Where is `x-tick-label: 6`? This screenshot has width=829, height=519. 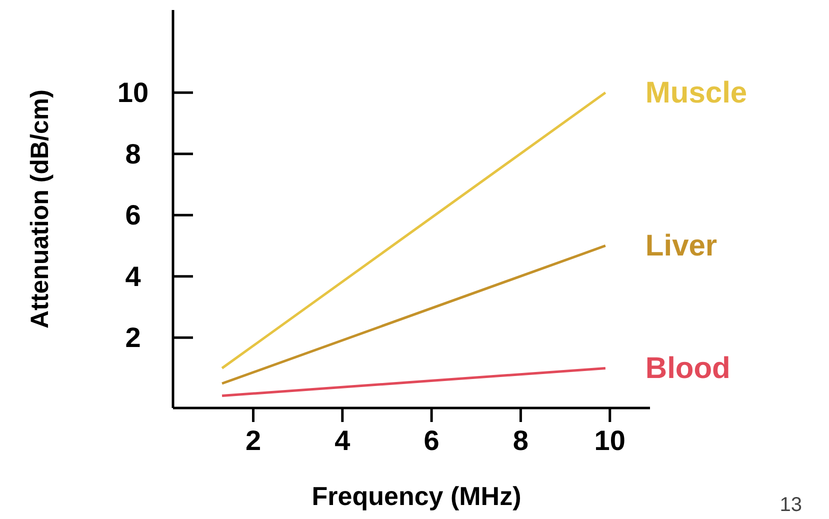
x-tick-label: 6 is located at coordinates (432, 440).